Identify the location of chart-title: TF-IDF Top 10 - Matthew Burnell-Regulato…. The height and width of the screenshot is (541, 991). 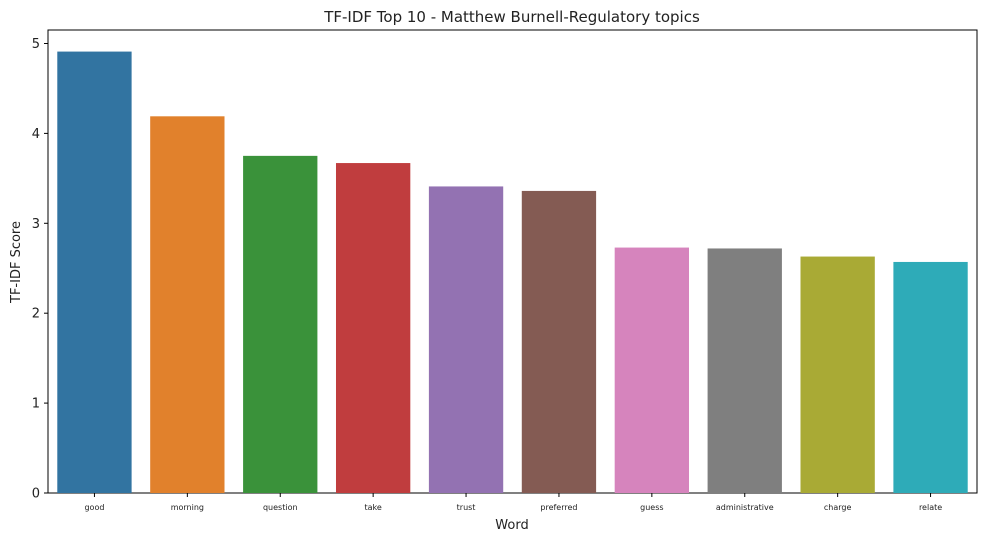
(511, 17).